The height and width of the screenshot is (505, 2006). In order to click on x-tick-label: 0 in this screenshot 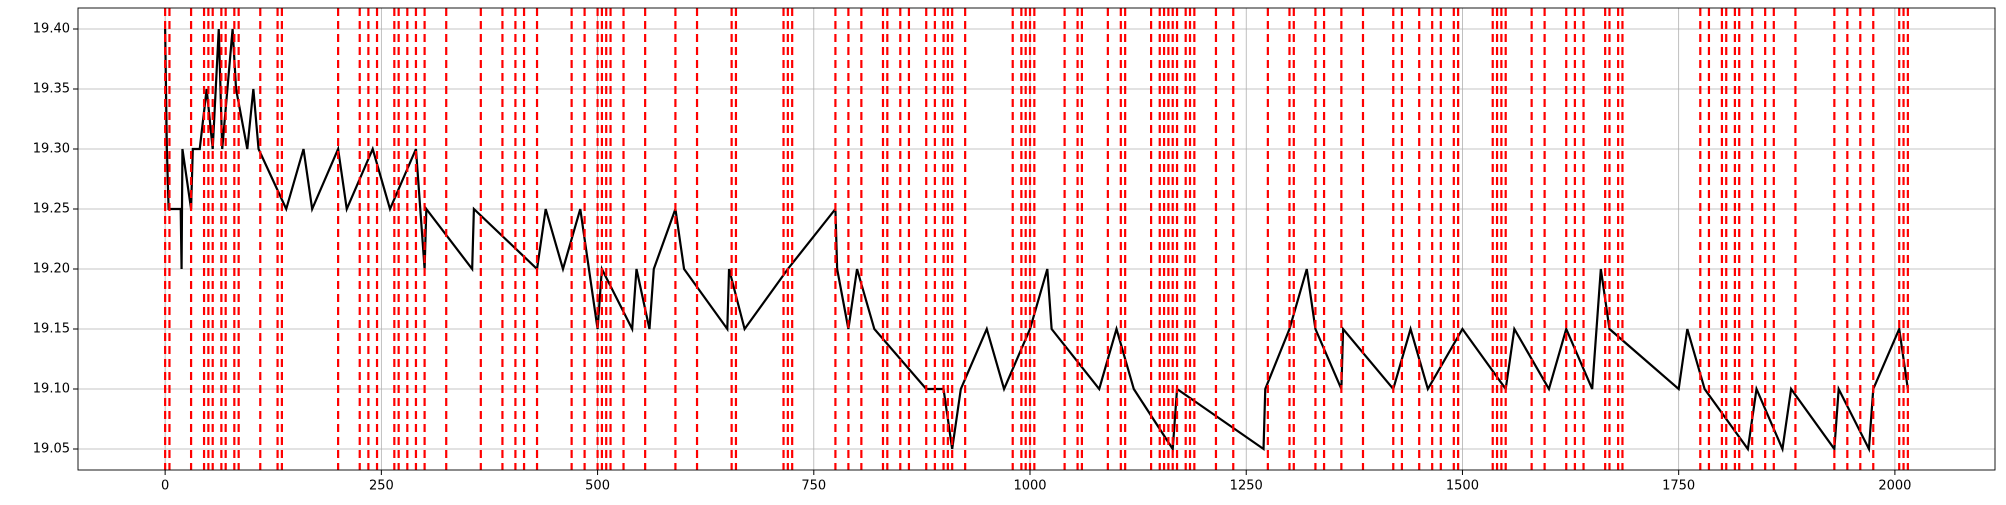, I will do `click(165, 486)`.